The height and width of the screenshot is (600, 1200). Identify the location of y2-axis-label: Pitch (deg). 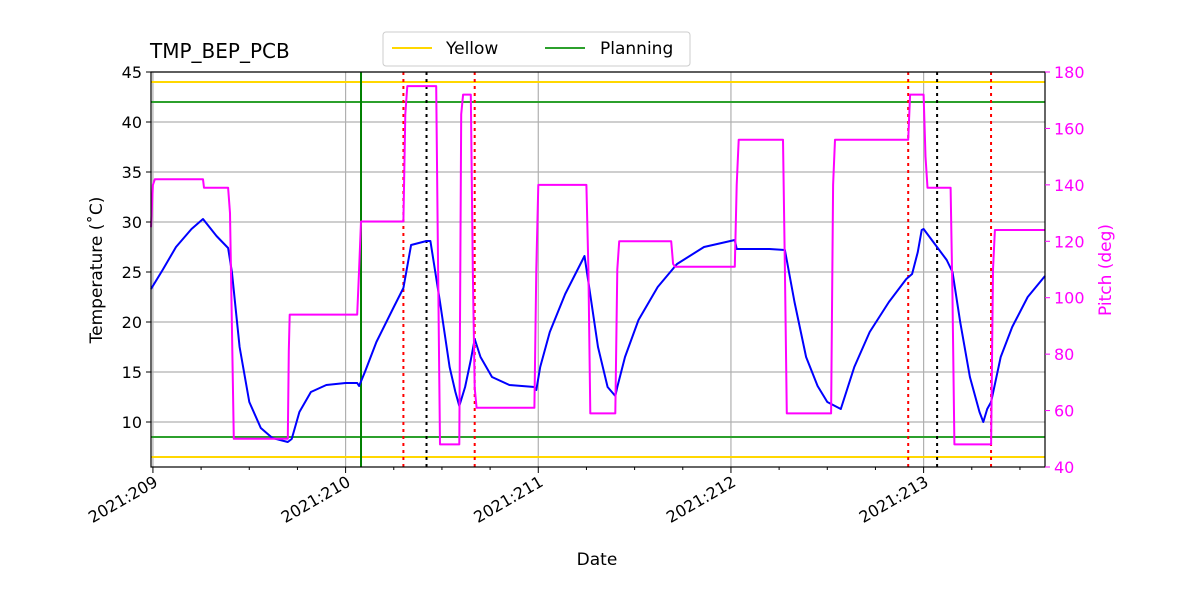
(1106, 270).